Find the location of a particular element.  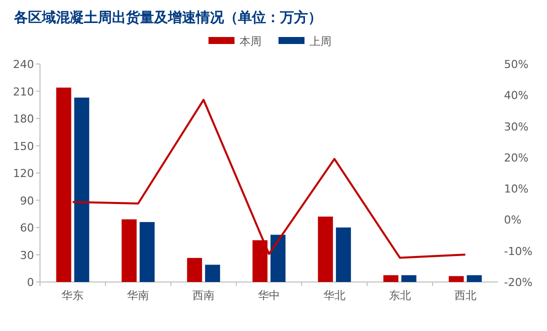

y-tick-label: 30 is located at coordinates (27, 255).